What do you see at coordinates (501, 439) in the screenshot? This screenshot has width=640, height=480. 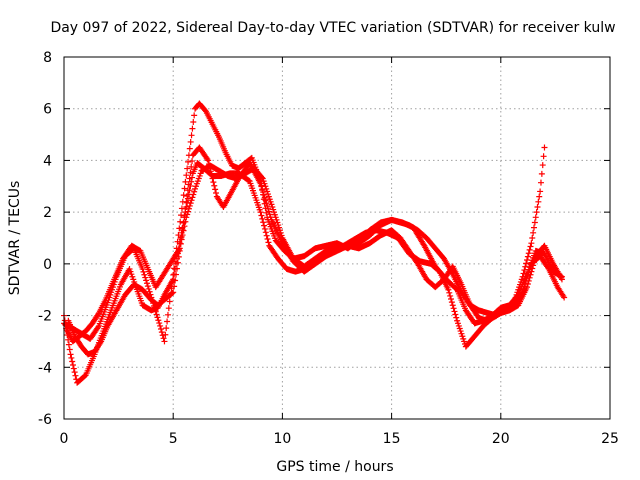 I see `x-tick-label: 20` at bounding box center [501, 439].